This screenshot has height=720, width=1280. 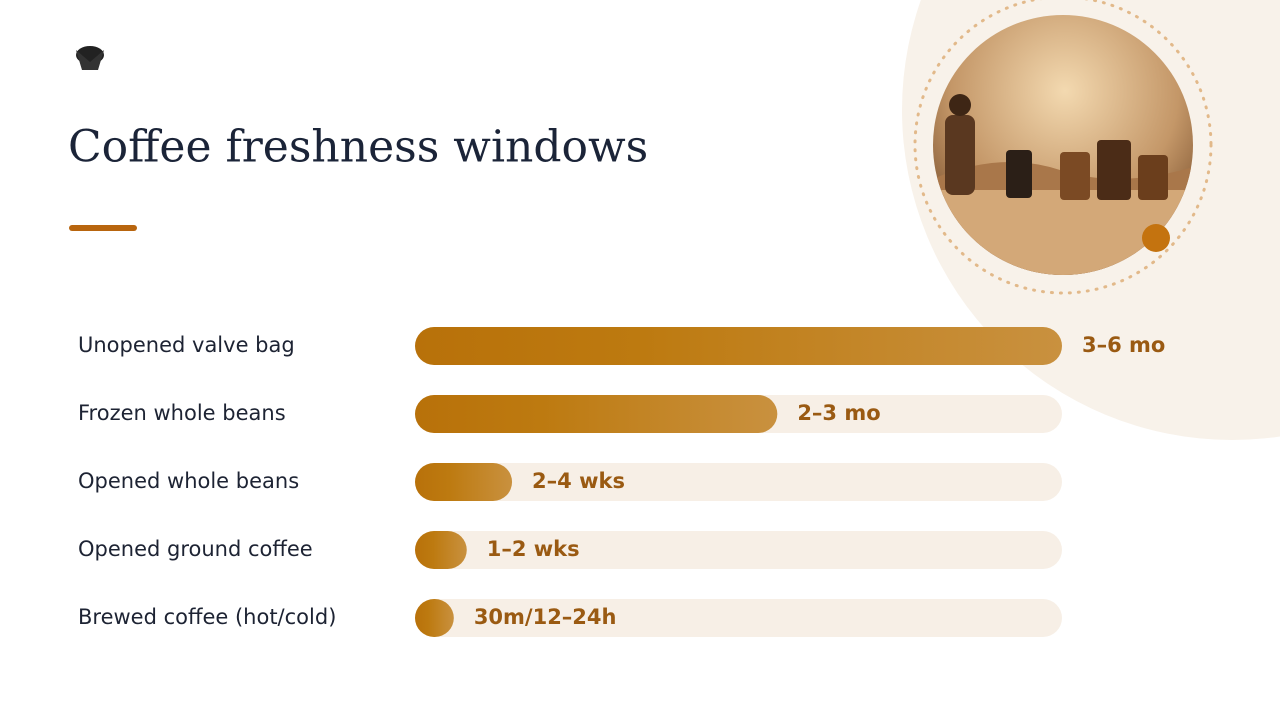 What do you see at coordinates (1156, 238) in the screenshot?
I see `accent-dot` at bounding box center [1156, 238].